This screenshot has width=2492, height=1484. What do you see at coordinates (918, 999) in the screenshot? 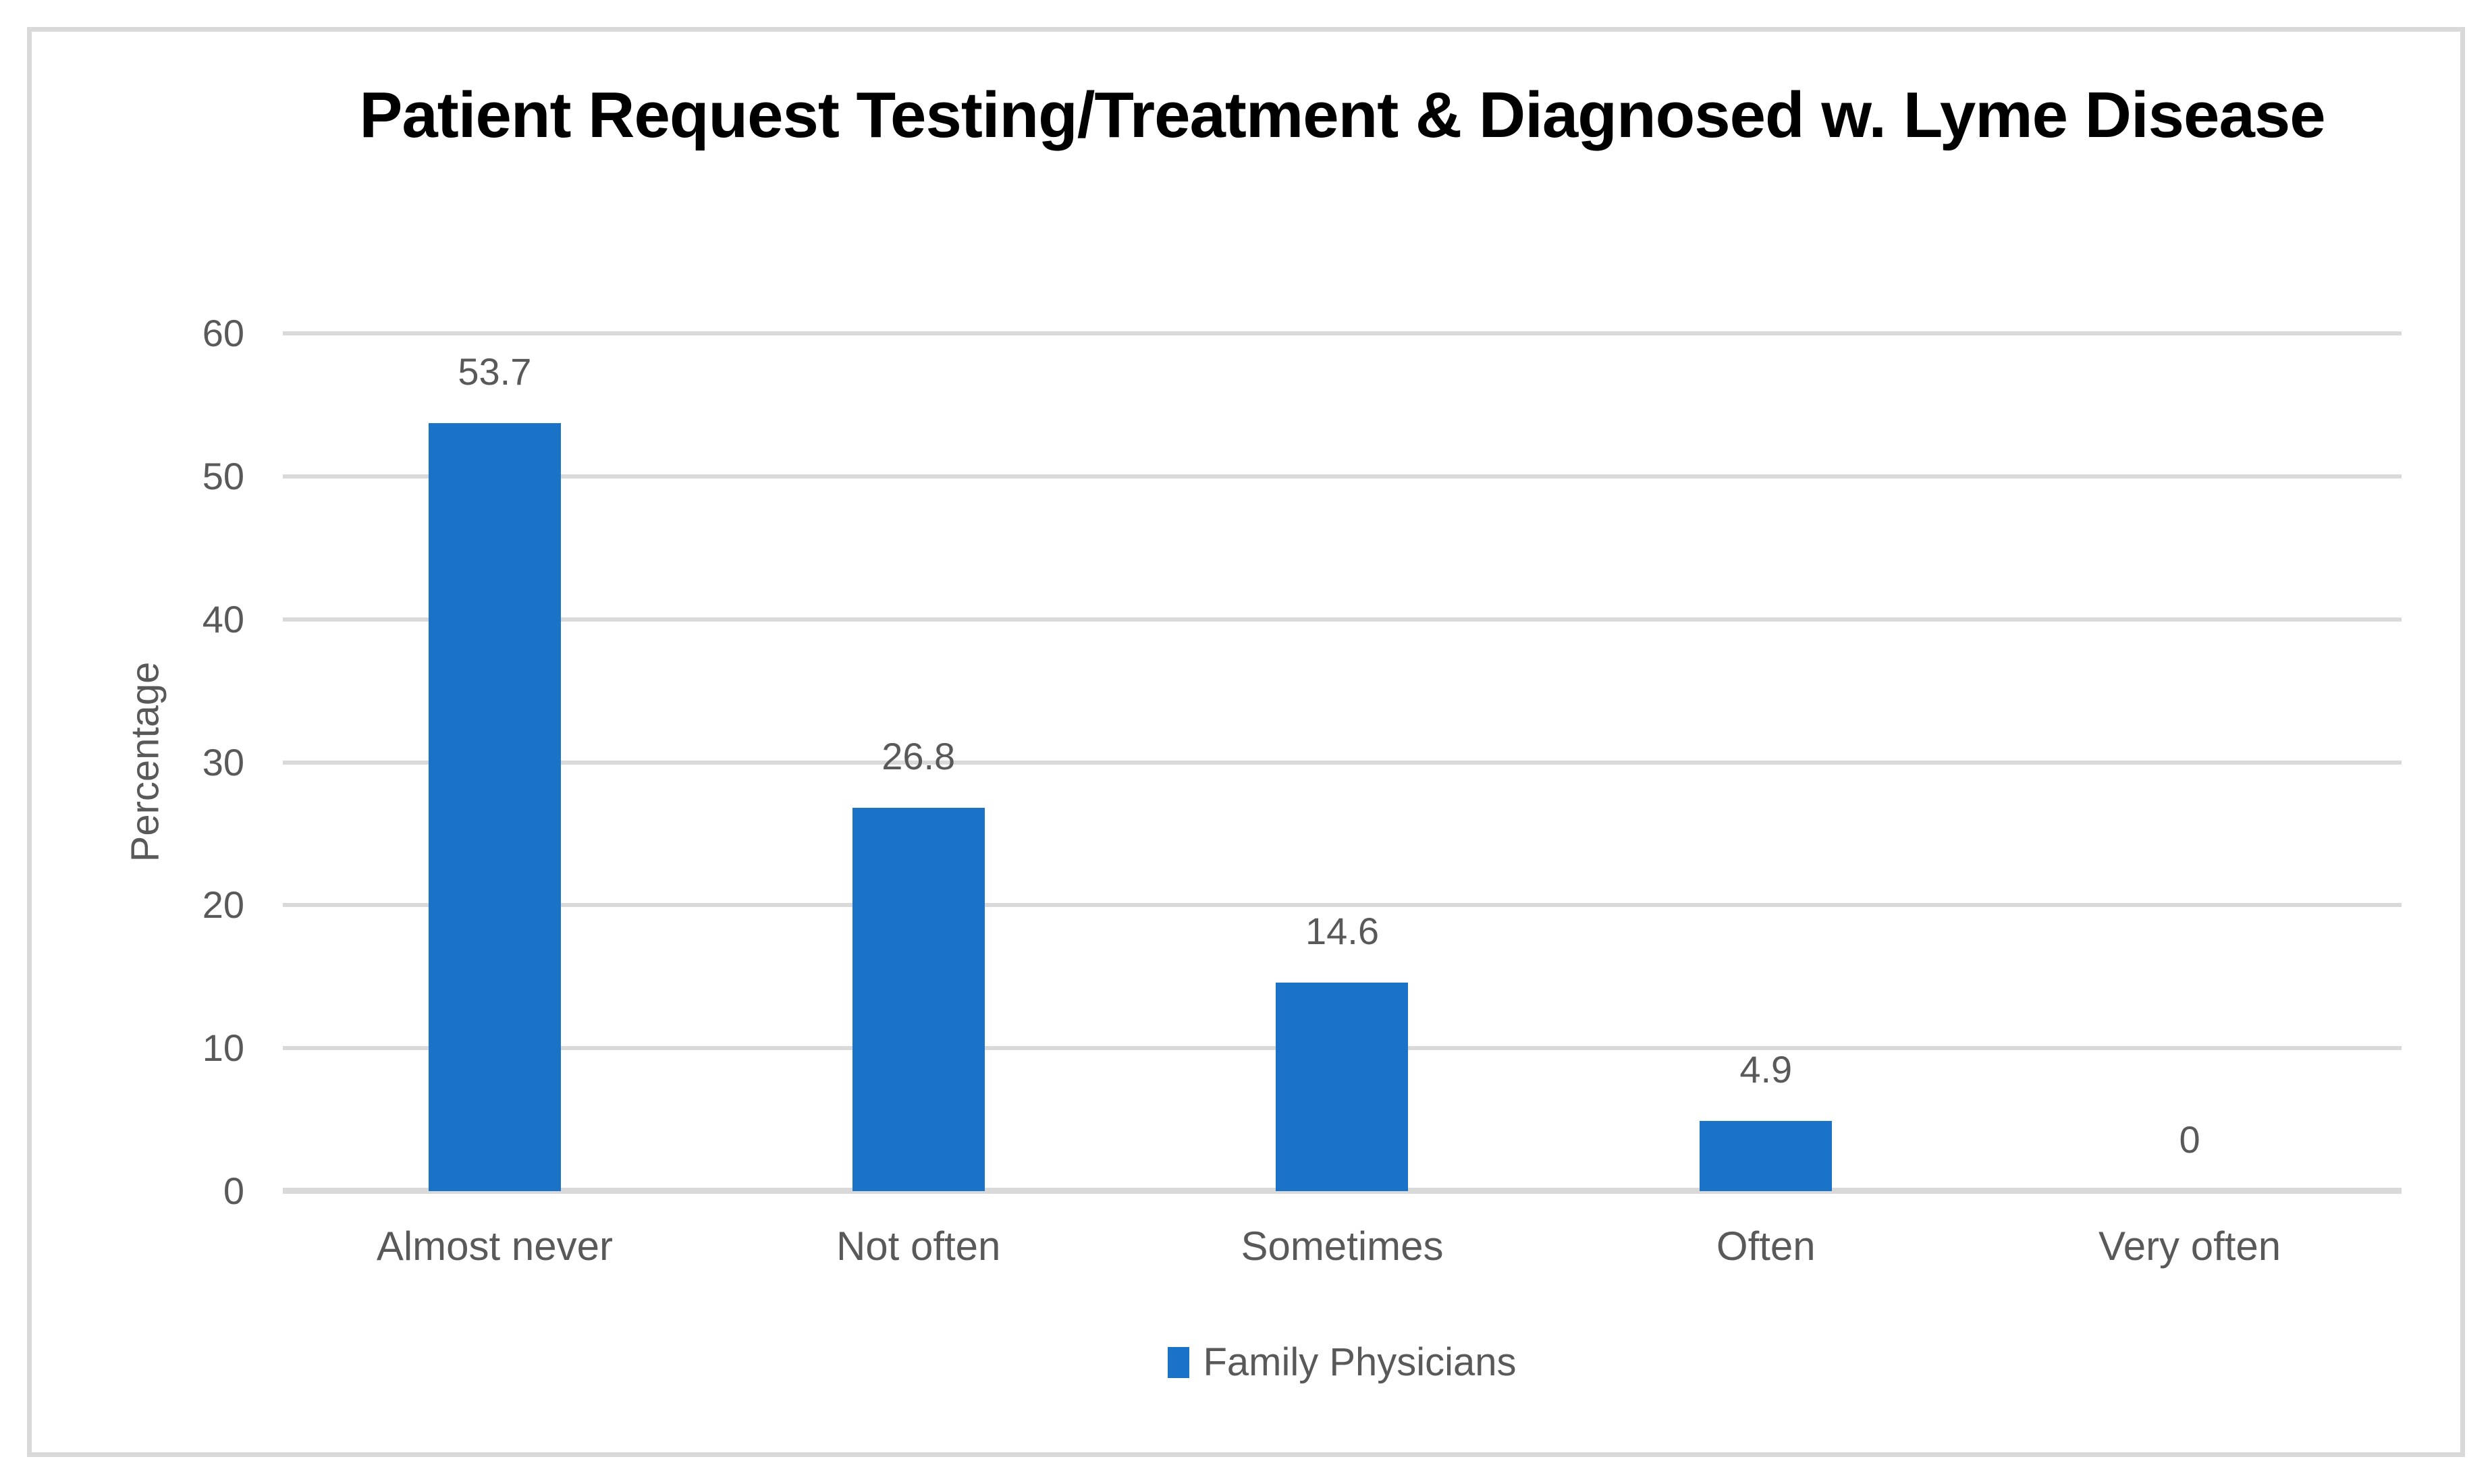
I see `bar-not-often` at bounding box center [918, 999].